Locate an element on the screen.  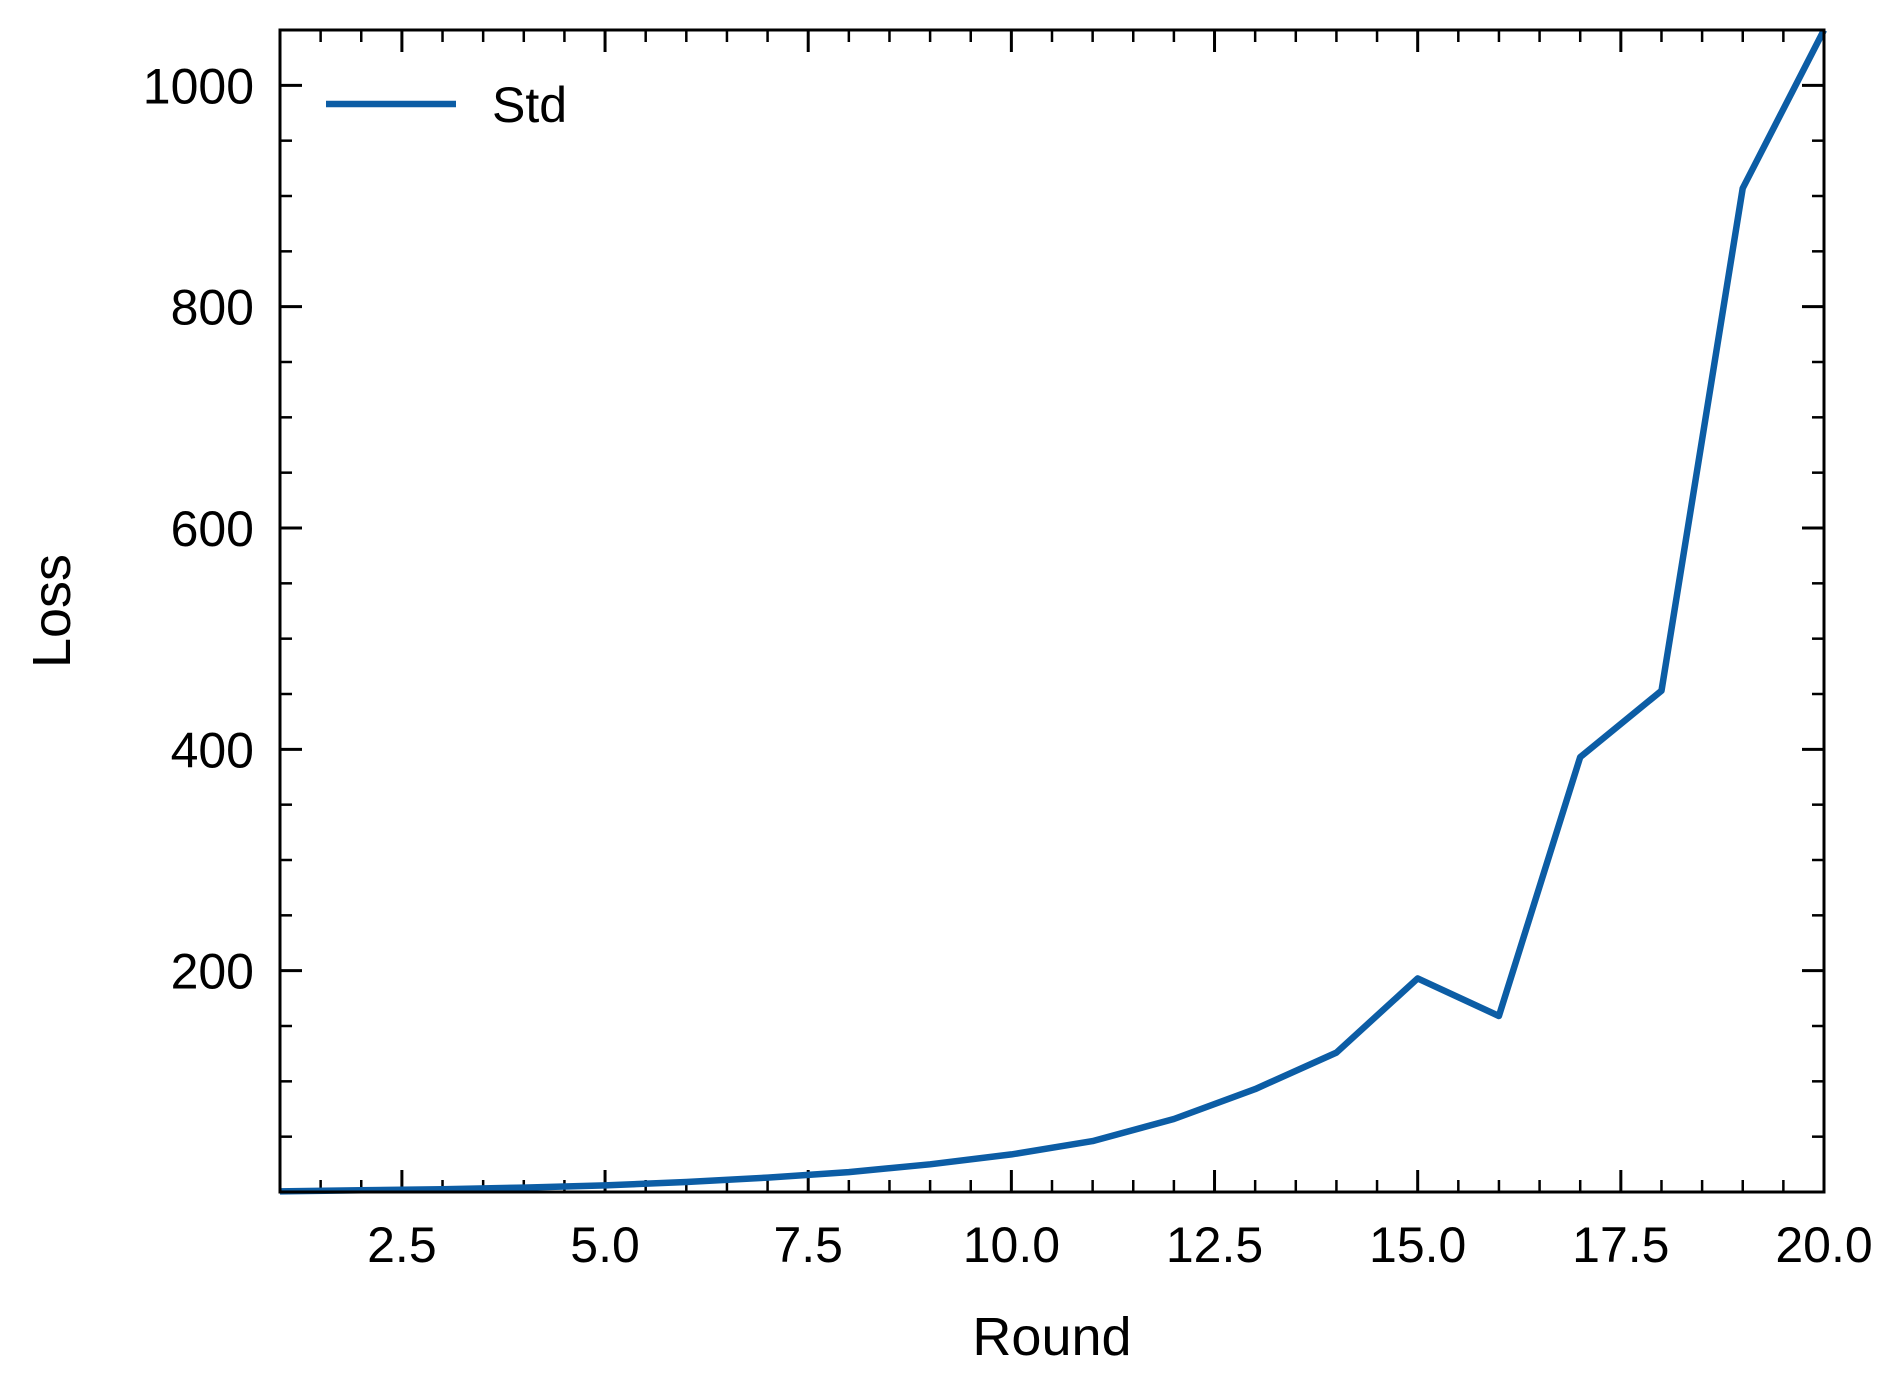
y-tick-label: 800 is located at coordinates (212, 308).